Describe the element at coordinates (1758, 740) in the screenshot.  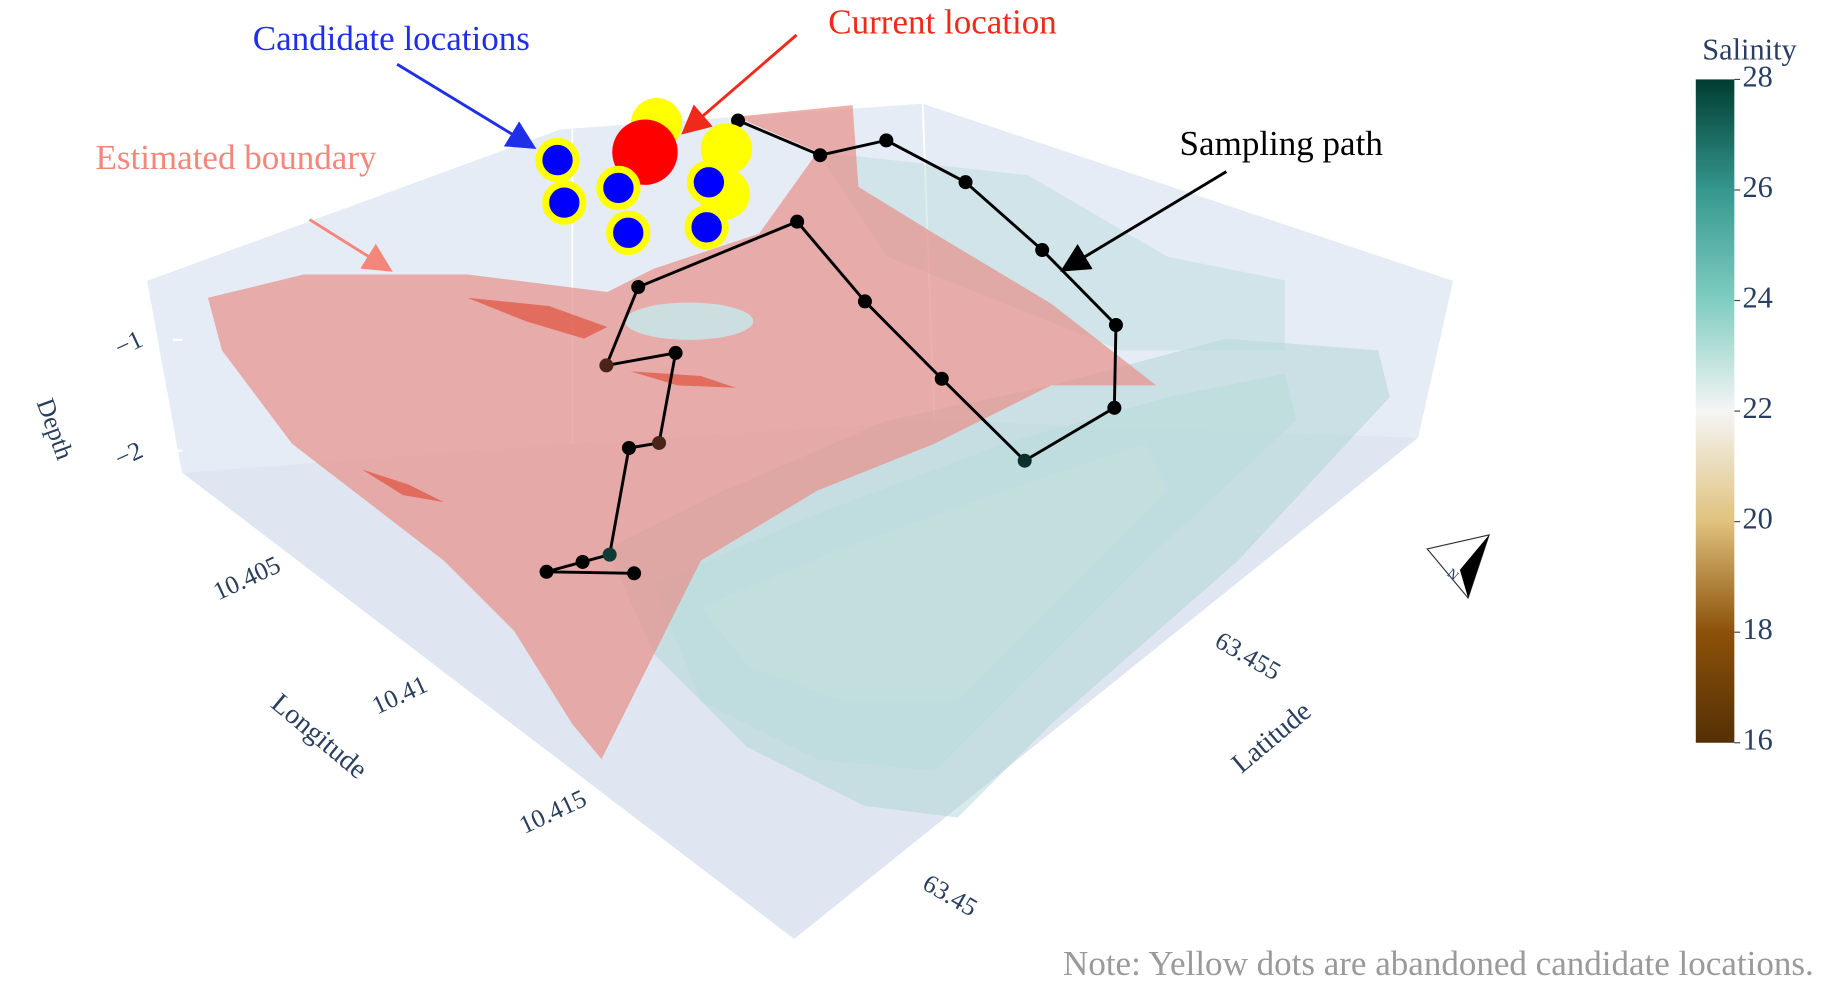
I see `colorbar-tick-label: 16` at that location.